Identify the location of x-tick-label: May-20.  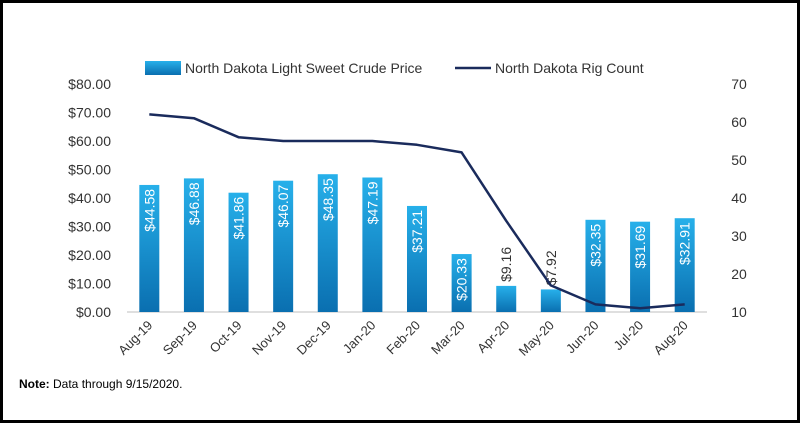
(536, 338).